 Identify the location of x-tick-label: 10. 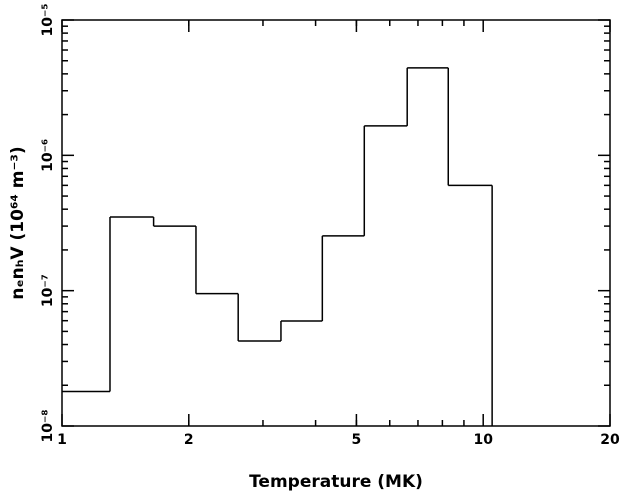
(483, 440).